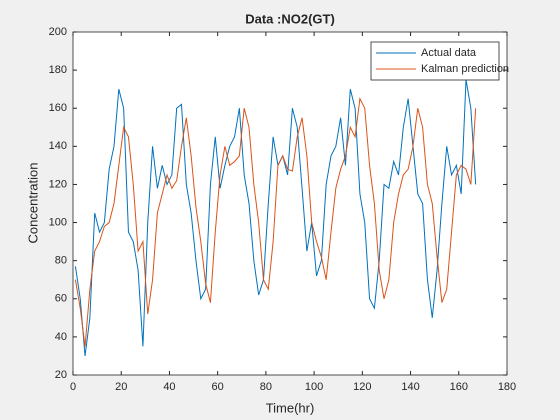 This screenshot has width=560, height=420. Describe the element at coordinates (58, 184) in the screenshot. I see `y-tick-label: 120` at that location.